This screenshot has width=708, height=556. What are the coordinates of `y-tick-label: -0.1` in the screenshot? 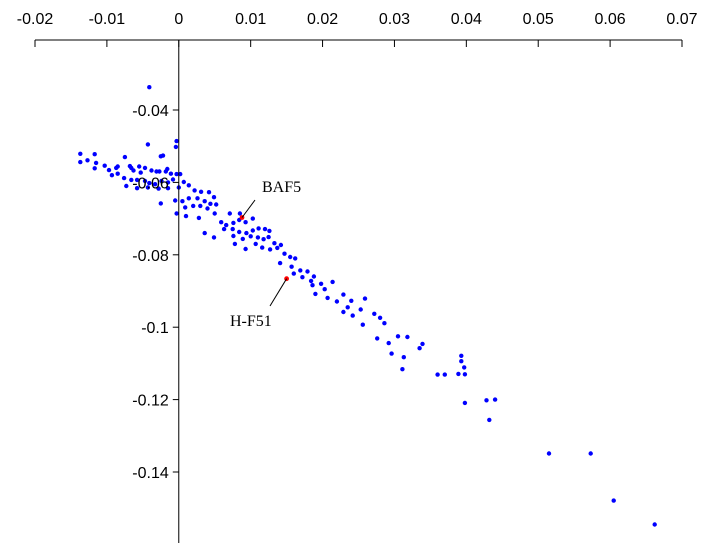 It's located at (155, 328).